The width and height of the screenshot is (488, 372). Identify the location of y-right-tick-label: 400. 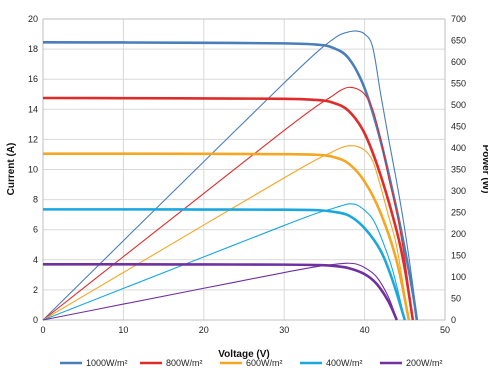
(458, 148).